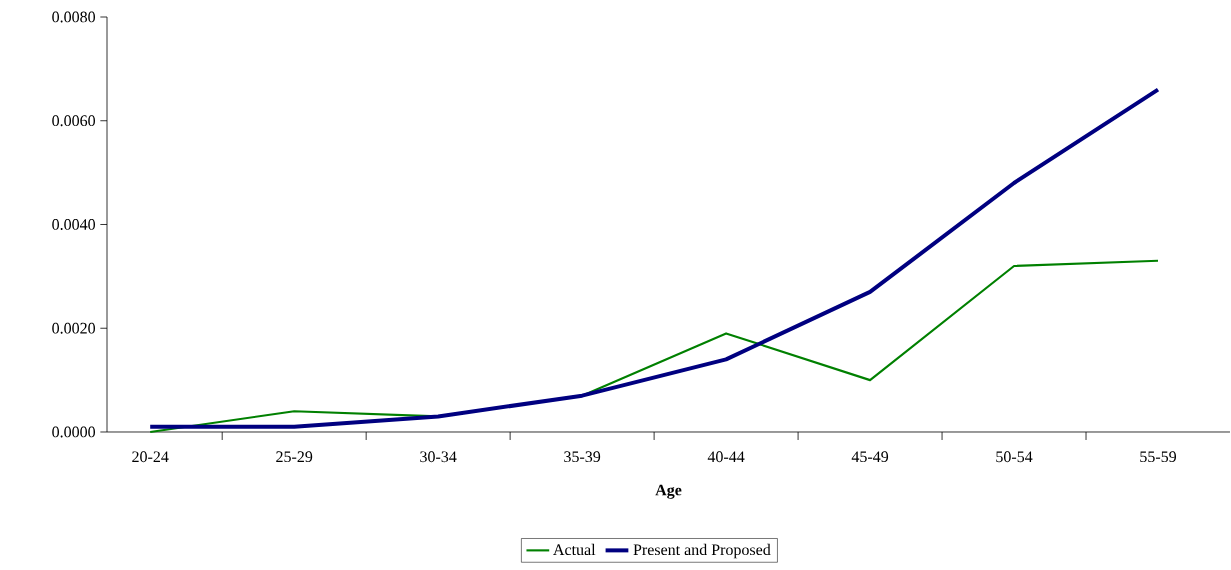 This screenshot has height=570, width=1231. I want to click on x-axis-title: Age, so click(668, 491).